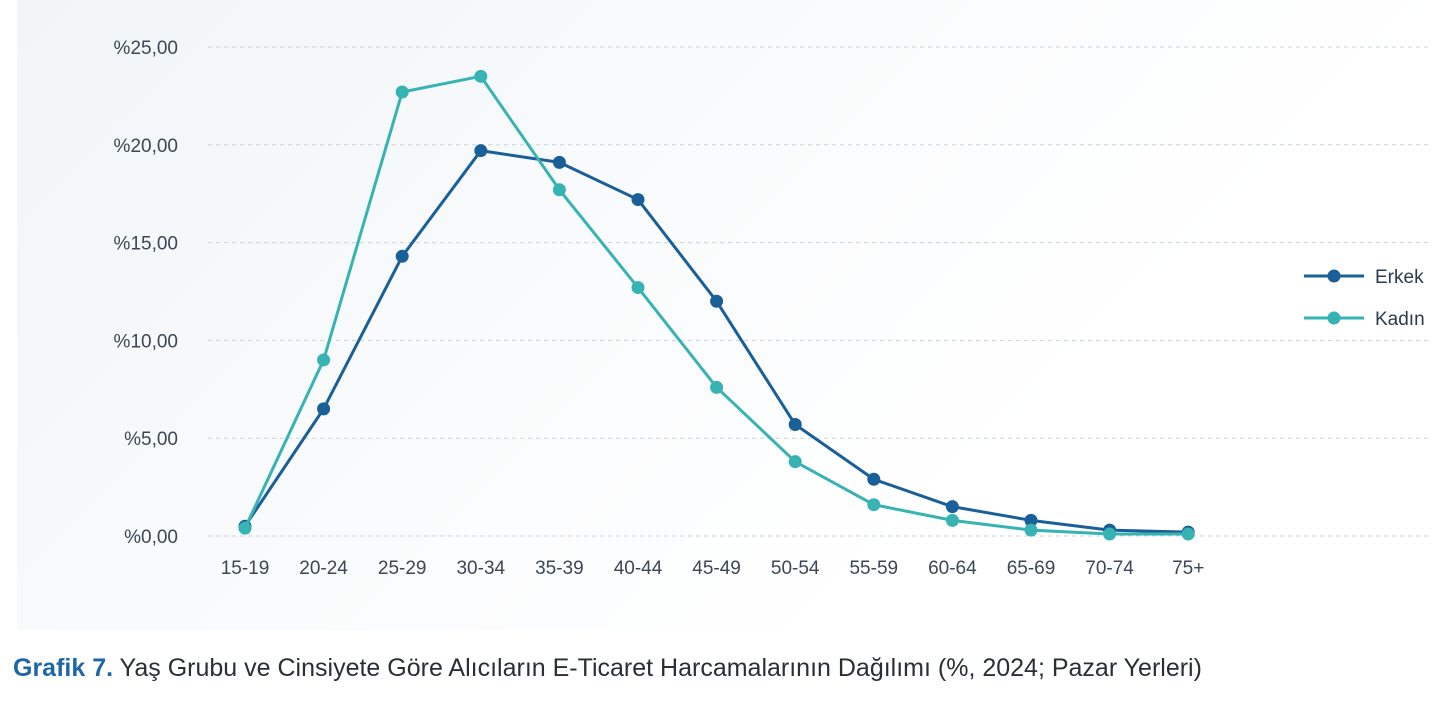  I want to click on y-axis-ticks: %0,00 %5,00 %10,00 %15,00 %20,00 %25,00, so click(146, 293).